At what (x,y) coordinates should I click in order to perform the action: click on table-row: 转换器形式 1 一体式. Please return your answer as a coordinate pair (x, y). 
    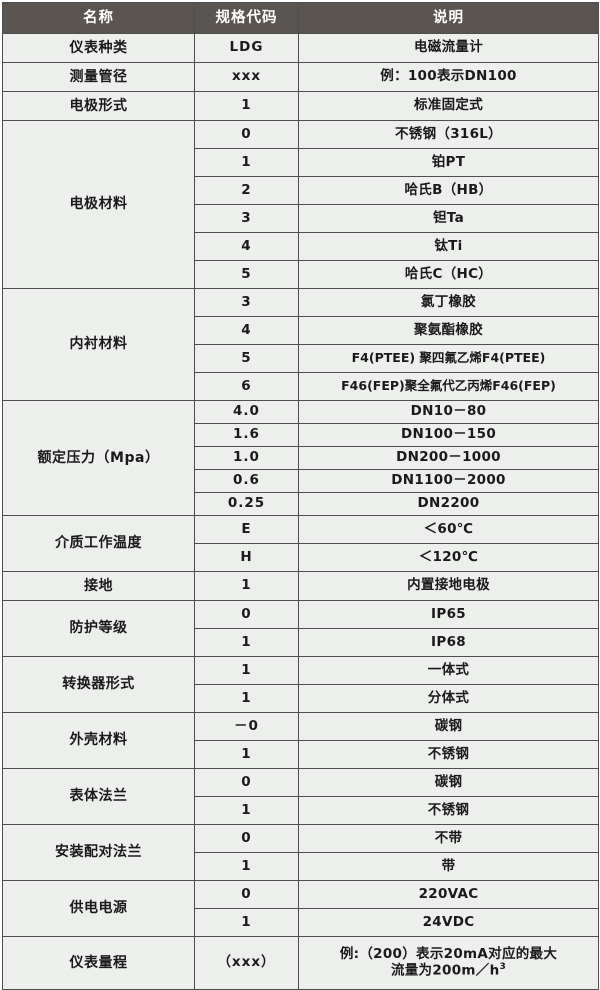
    Looking at the image, I should click on (300, 684).